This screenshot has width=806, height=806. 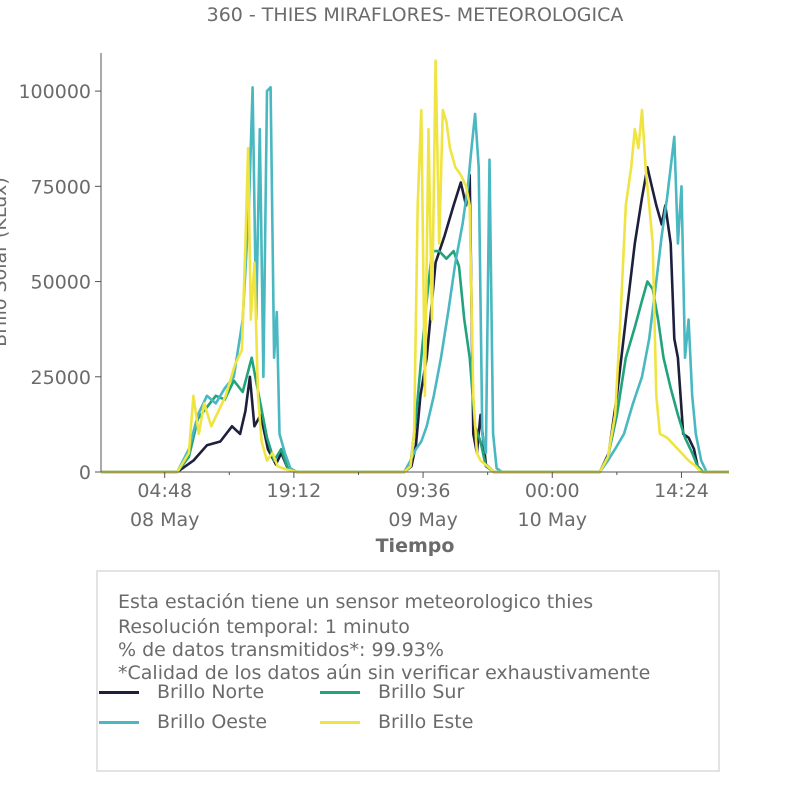 What do you see at coordinates (423, 520) in the screenshot?
I see `x-date-label: 09 May` at bounding box center [423, 520].